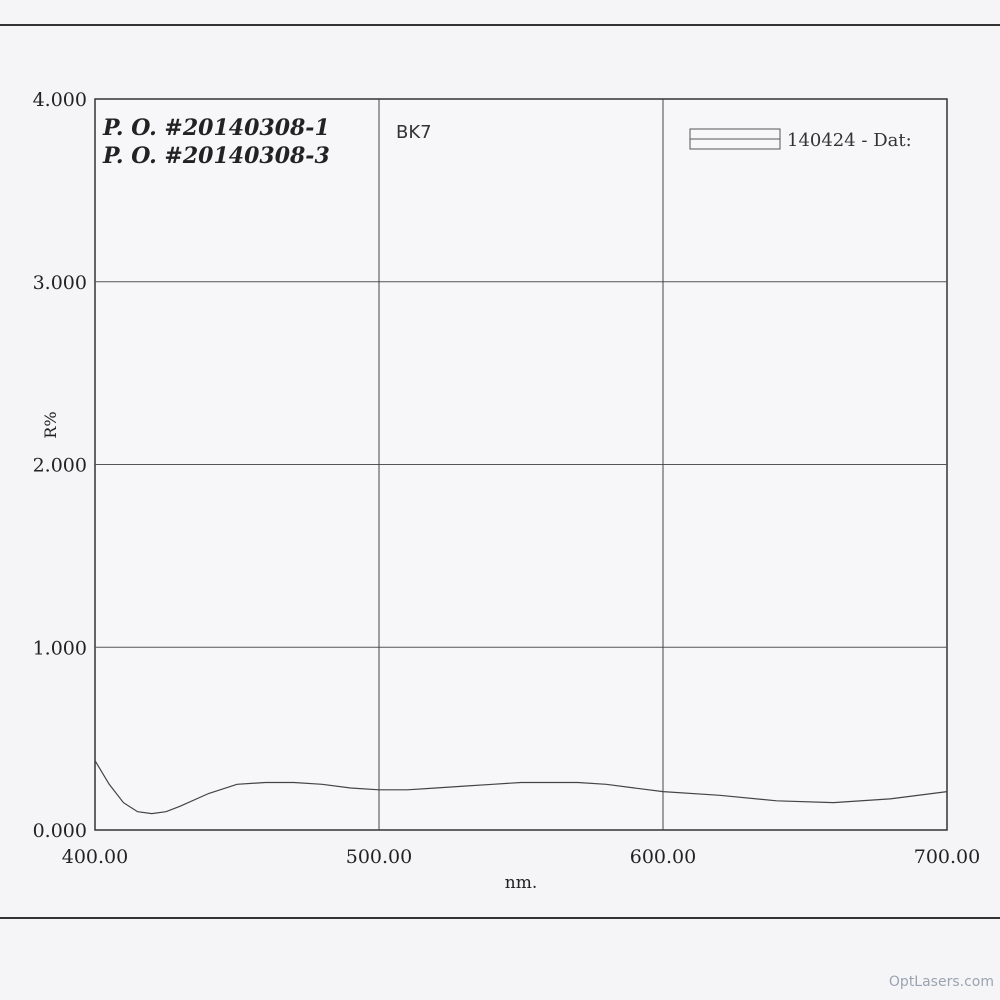 This screenshot has height=1000, width=1000. Describe the element at coordinates (521, 883) in the screenshot. I see `x-axis-label: nm.` at that location.